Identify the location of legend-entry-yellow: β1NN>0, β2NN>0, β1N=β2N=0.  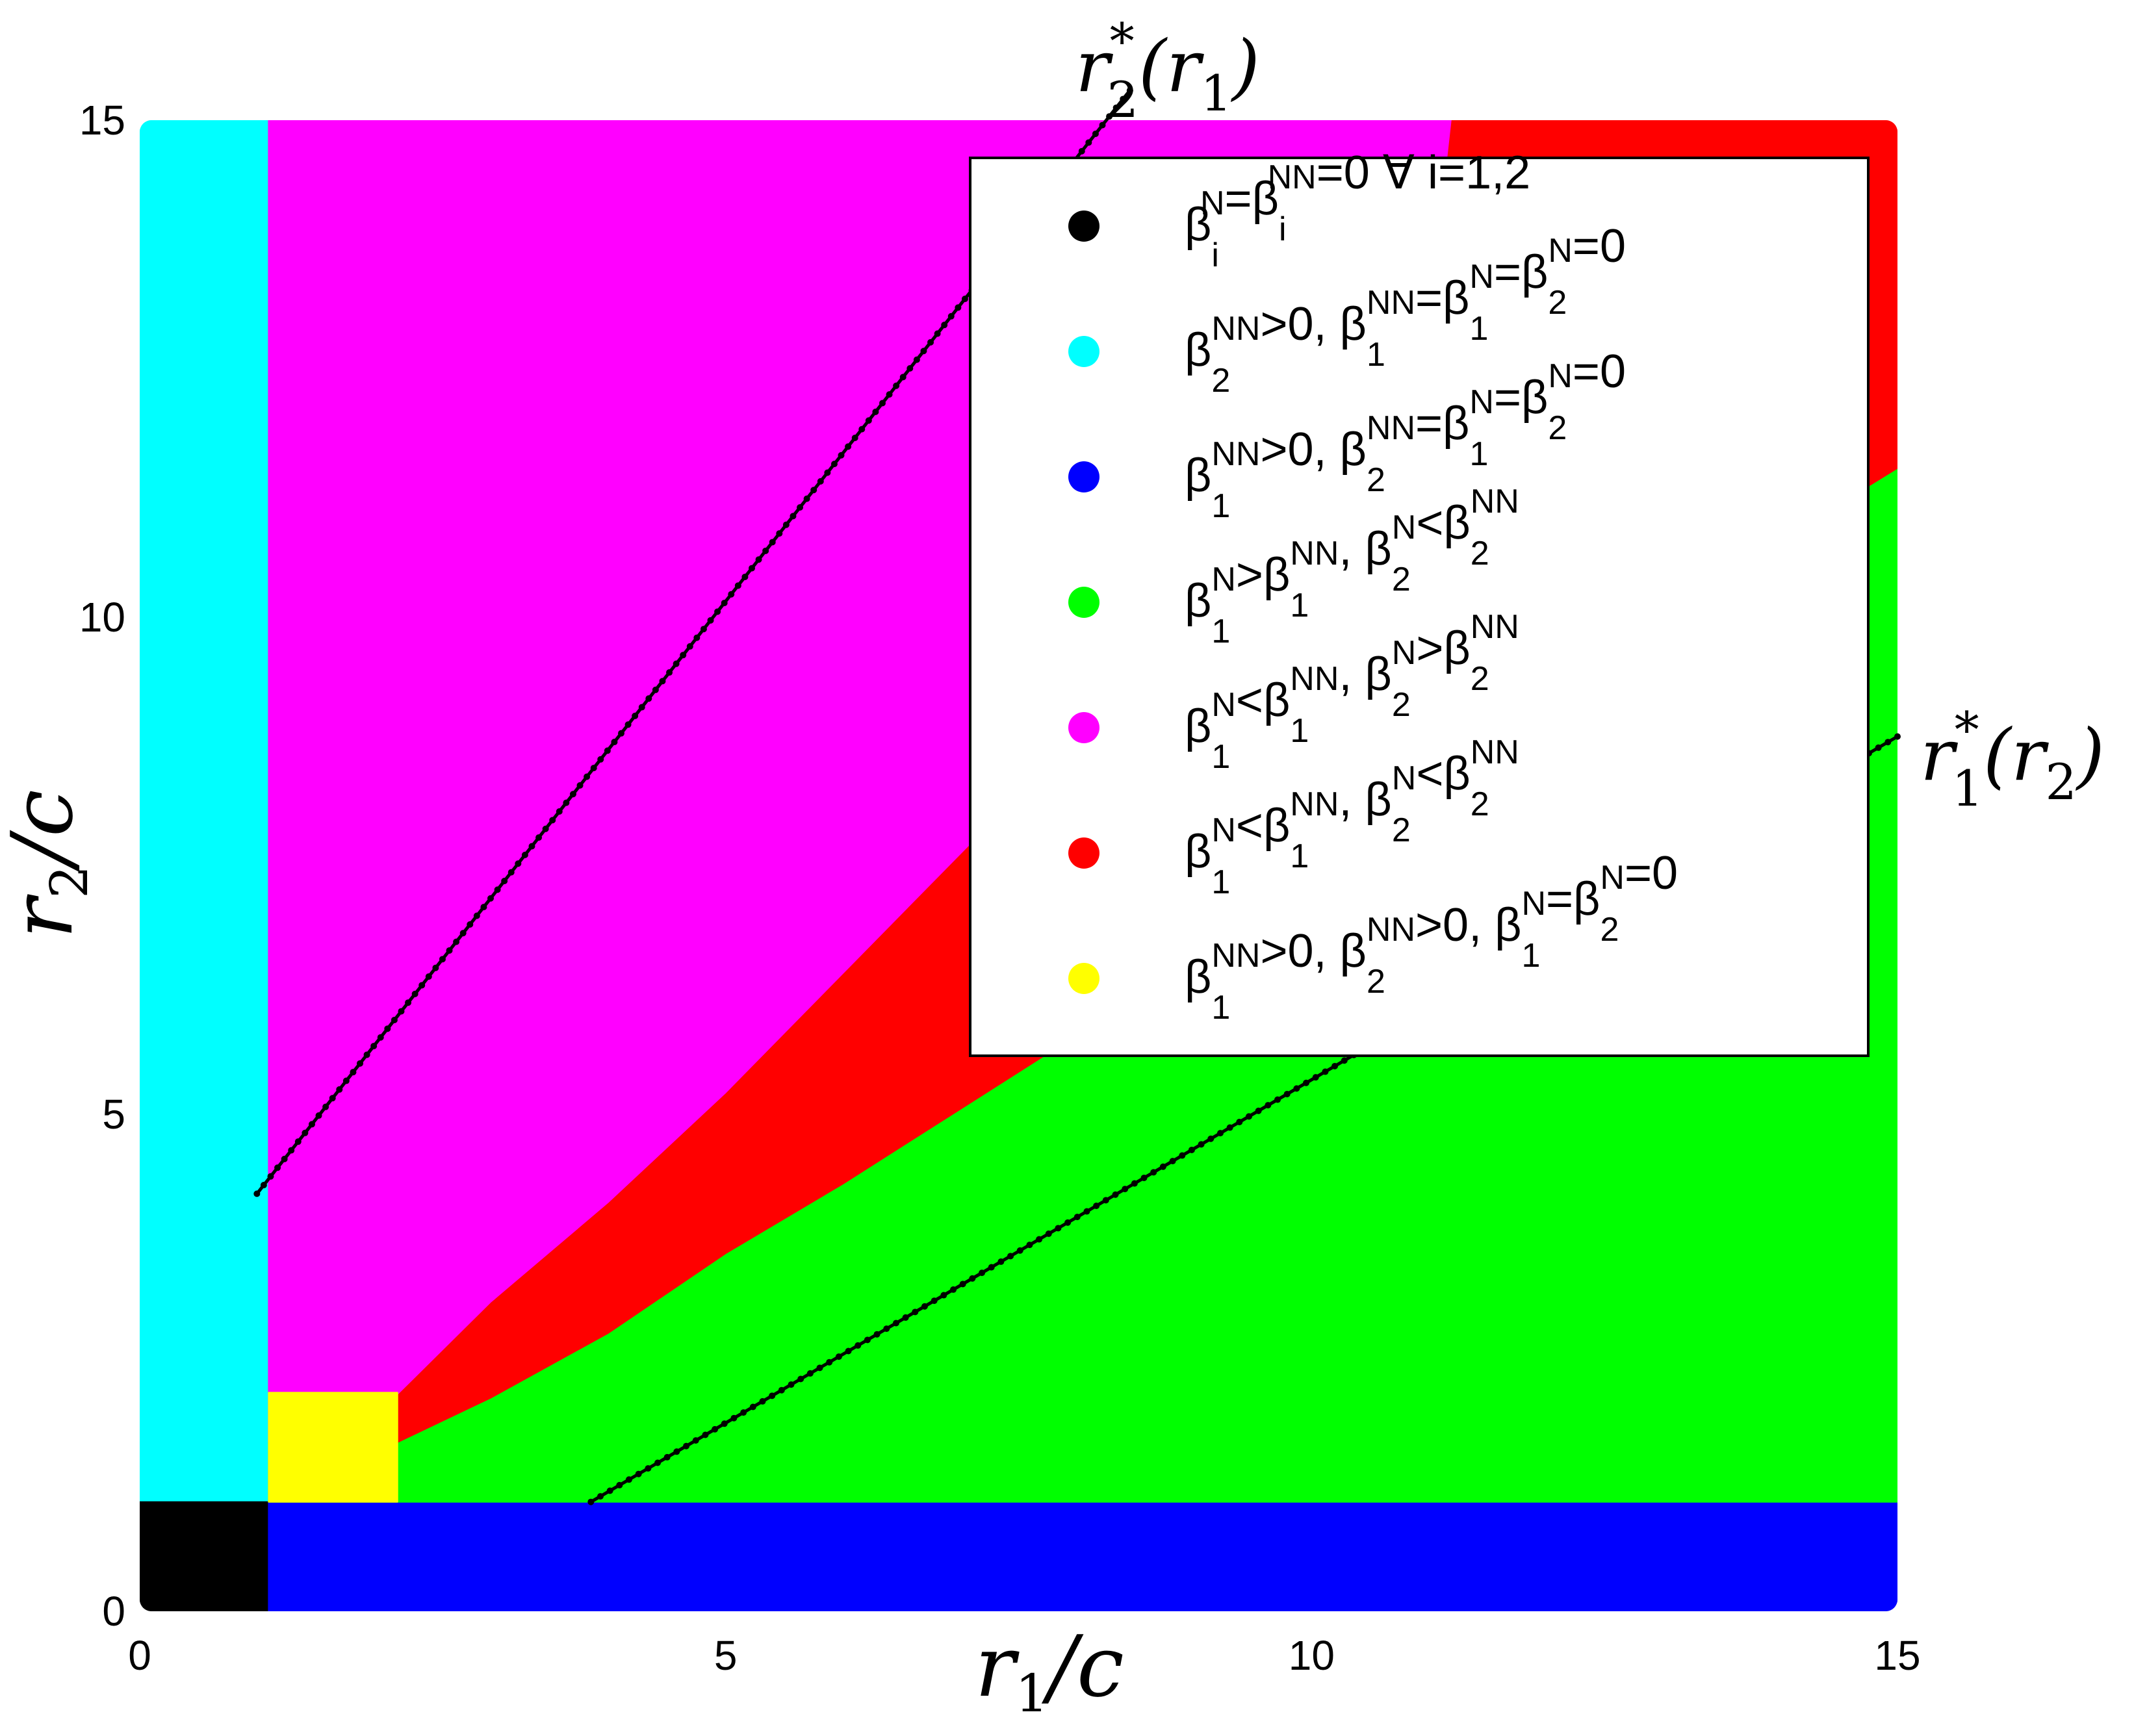
(1431, 937).